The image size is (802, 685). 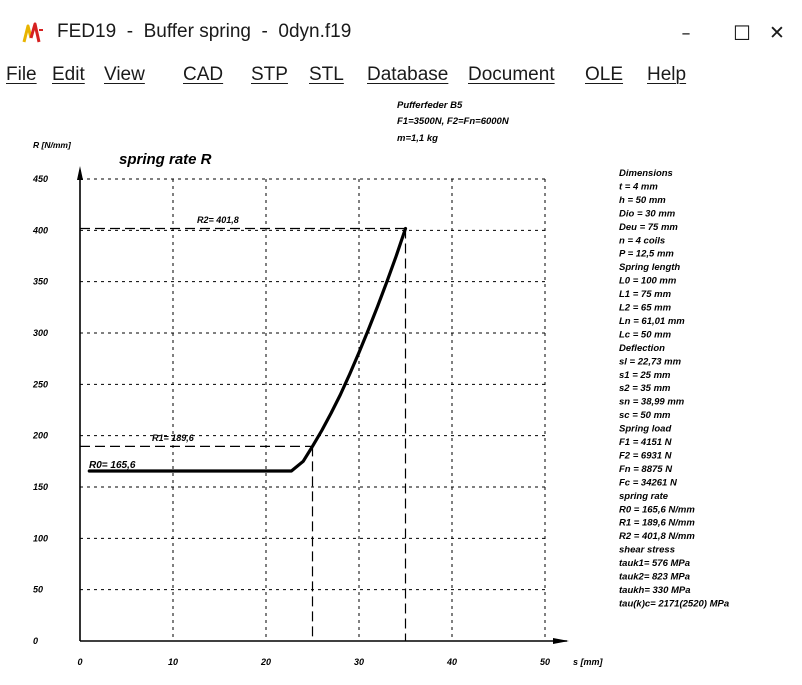 I want to click on info-line-13: Deflection, so click(x=642, y=348).